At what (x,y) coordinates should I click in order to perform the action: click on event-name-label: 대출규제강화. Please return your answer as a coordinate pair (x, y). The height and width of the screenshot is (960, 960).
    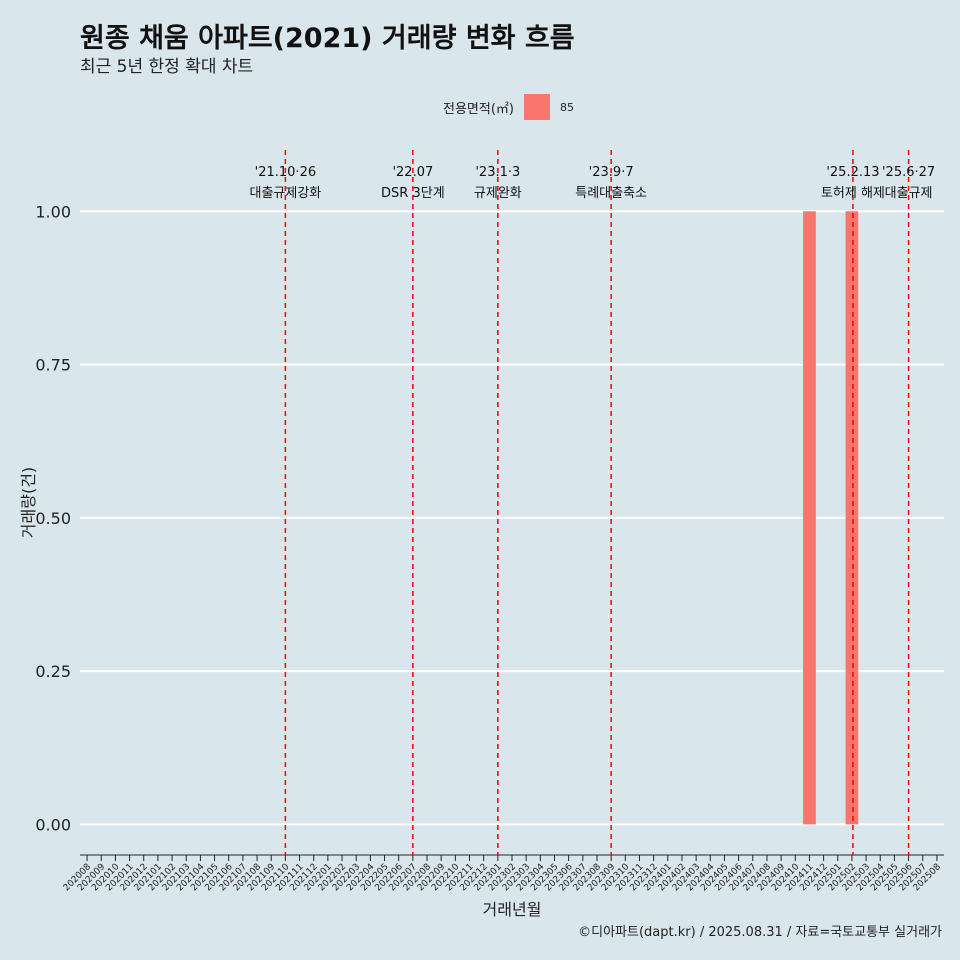
    Looking at the image, I should click on (285, 193).